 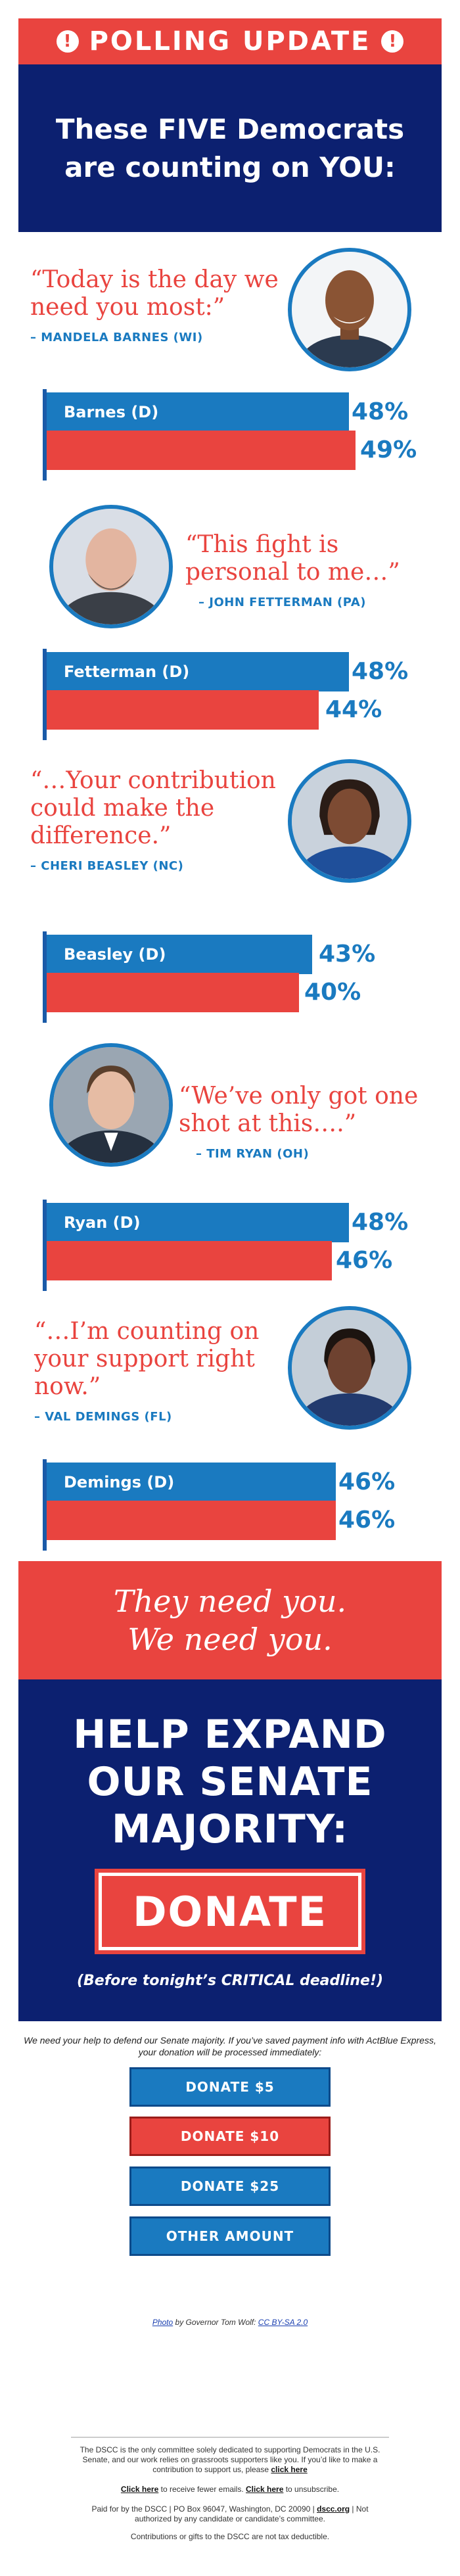 What do you see at coordinates (107, 866) in the screenshot?
I see `candidate-attribution: – CHERI BEASLEY (NC)` at bounding box center [107, 866].